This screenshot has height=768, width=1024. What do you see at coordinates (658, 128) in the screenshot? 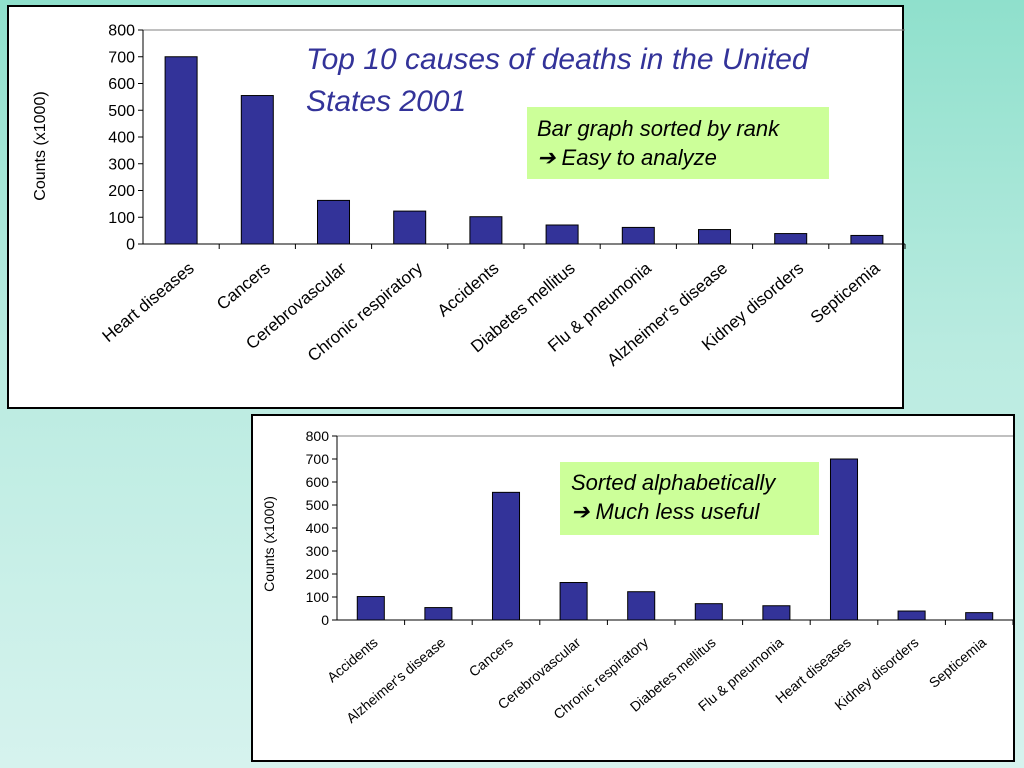
I see `annotation-line-1: Bar graph sorted by rank` at bounding box center [658, 128].